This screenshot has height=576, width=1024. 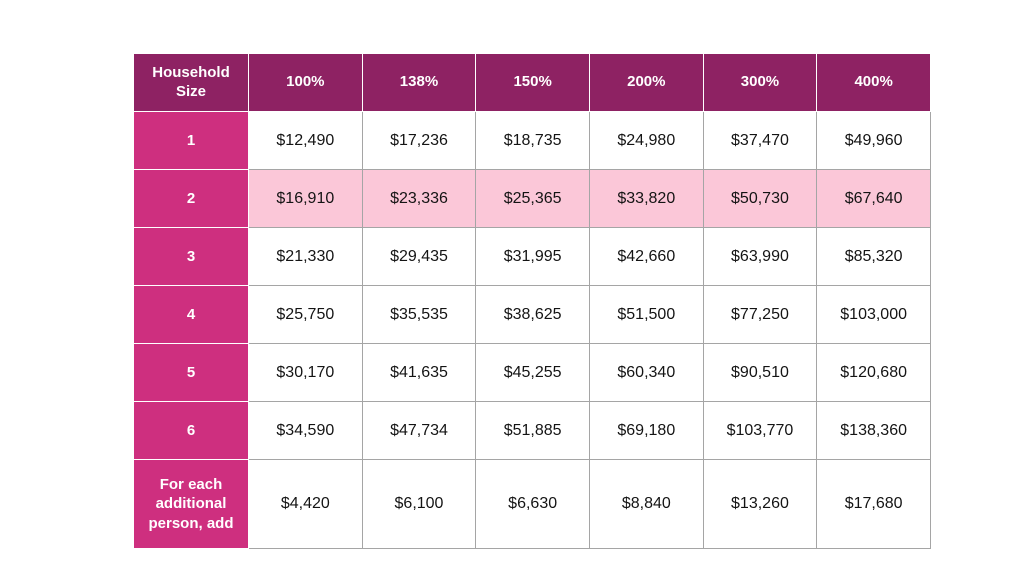 I want to click on col-header-100pct: 100%, so click(x=305, y=82).